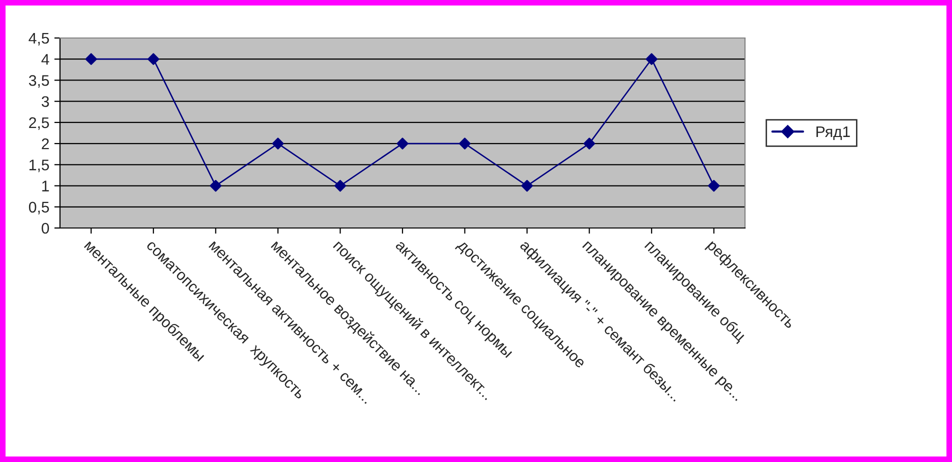 The image size is (952, 462). Describe the element at coordinates (38, 39) in the screenshot. I see `y-tick-label: 4,5` at that location.